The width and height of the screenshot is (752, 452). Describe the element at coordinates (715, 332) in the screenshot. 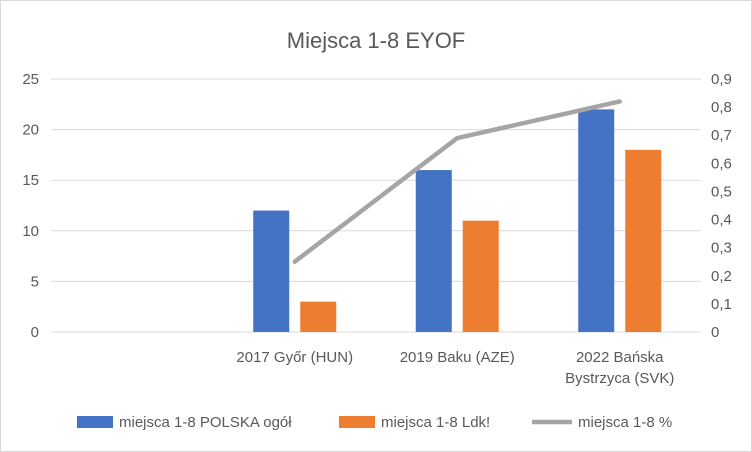

I see `right-tick-label: 0` at that location.